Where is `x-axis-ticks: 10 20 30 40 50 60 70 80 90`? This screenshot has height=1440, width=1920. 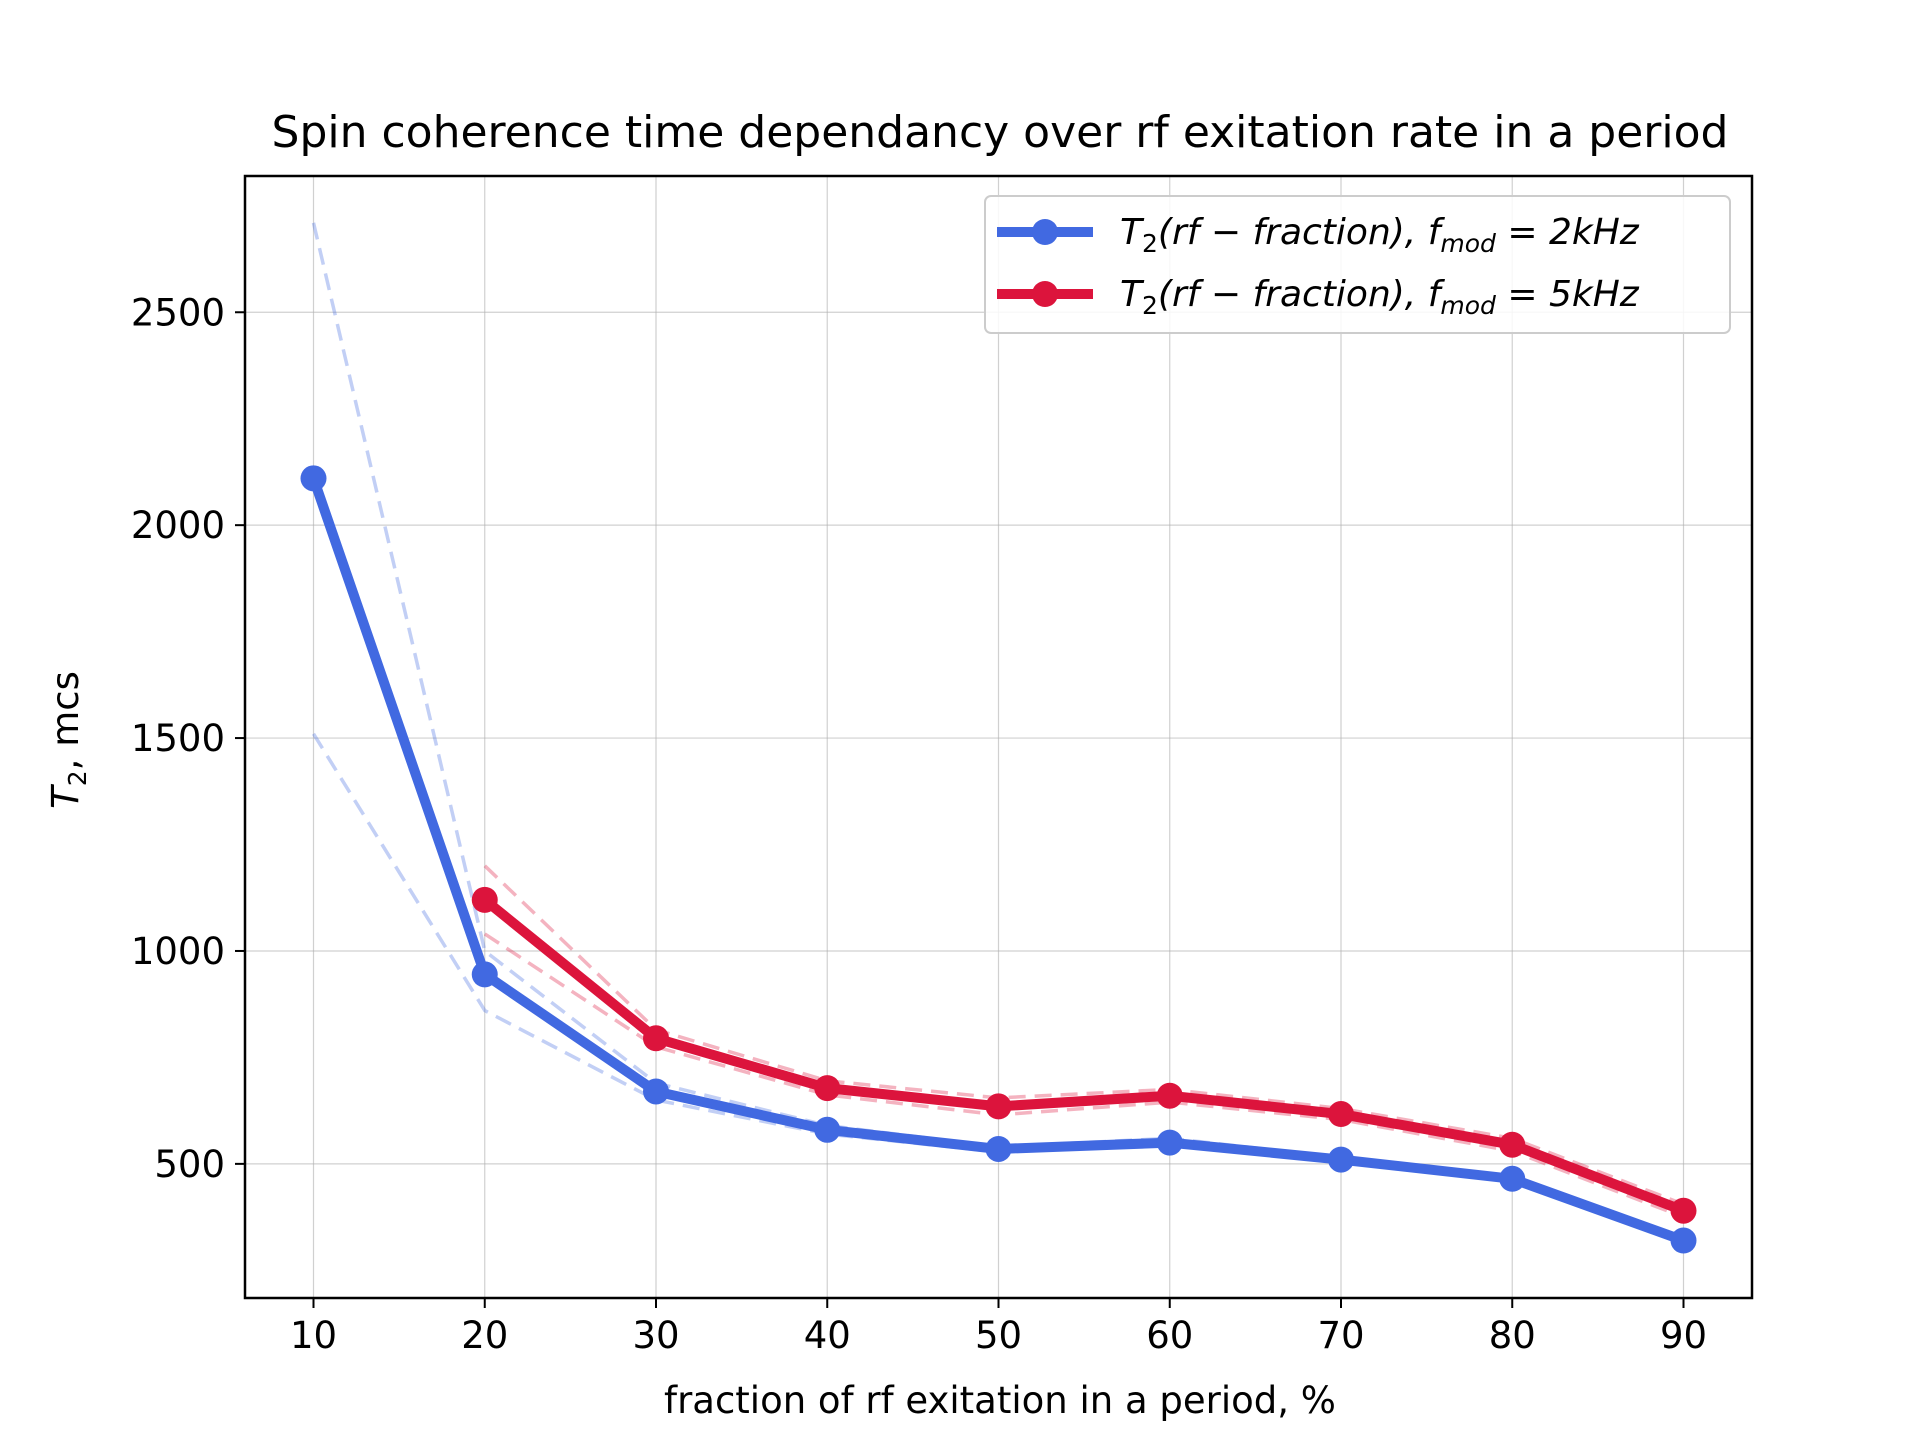 x-axis-ticks: 10 20 30 40 50 60 70 80 90 is located at coordinates (998, 1327).